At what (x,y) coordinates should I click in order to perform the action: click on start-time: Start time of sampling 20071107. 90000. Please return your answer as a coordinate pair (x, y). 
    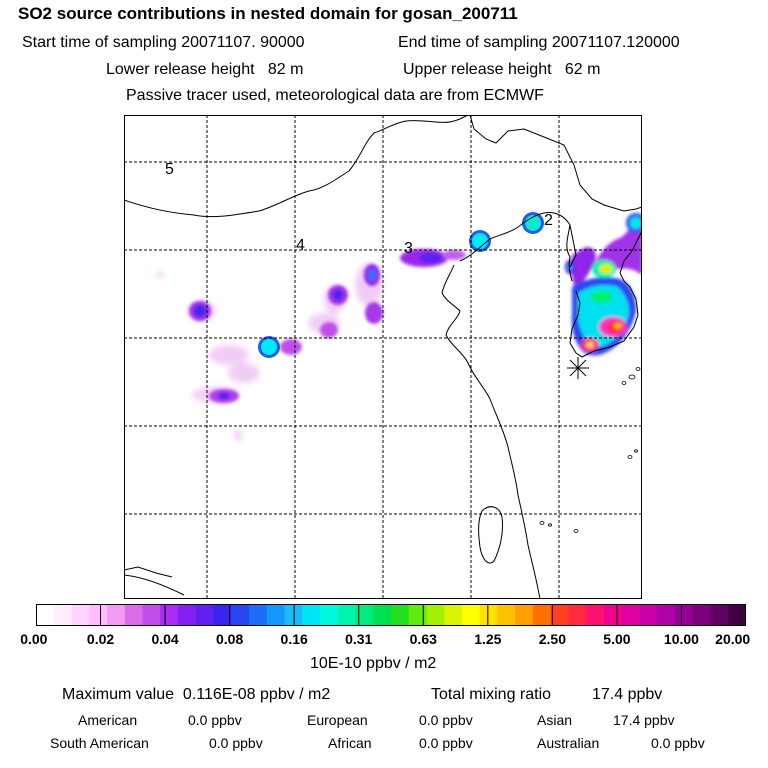
    Looking at the image, I should click on (163, 43).